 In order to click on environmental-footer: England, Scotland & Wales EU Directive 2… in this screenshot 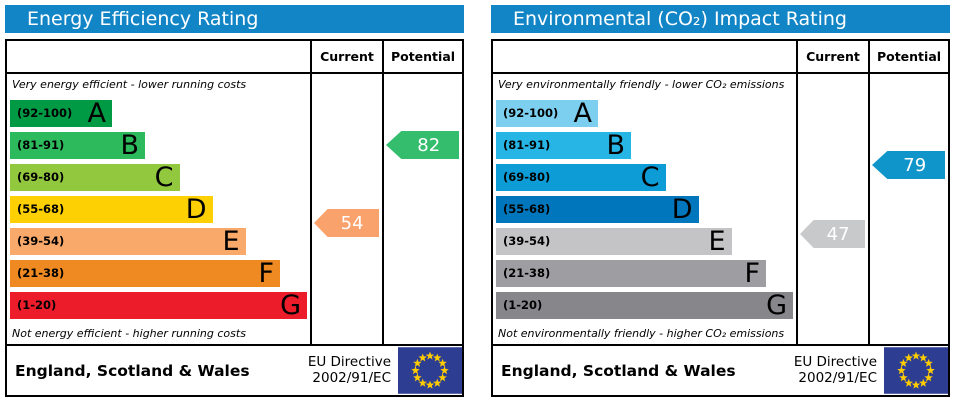, I will do `click(720, 369)`.